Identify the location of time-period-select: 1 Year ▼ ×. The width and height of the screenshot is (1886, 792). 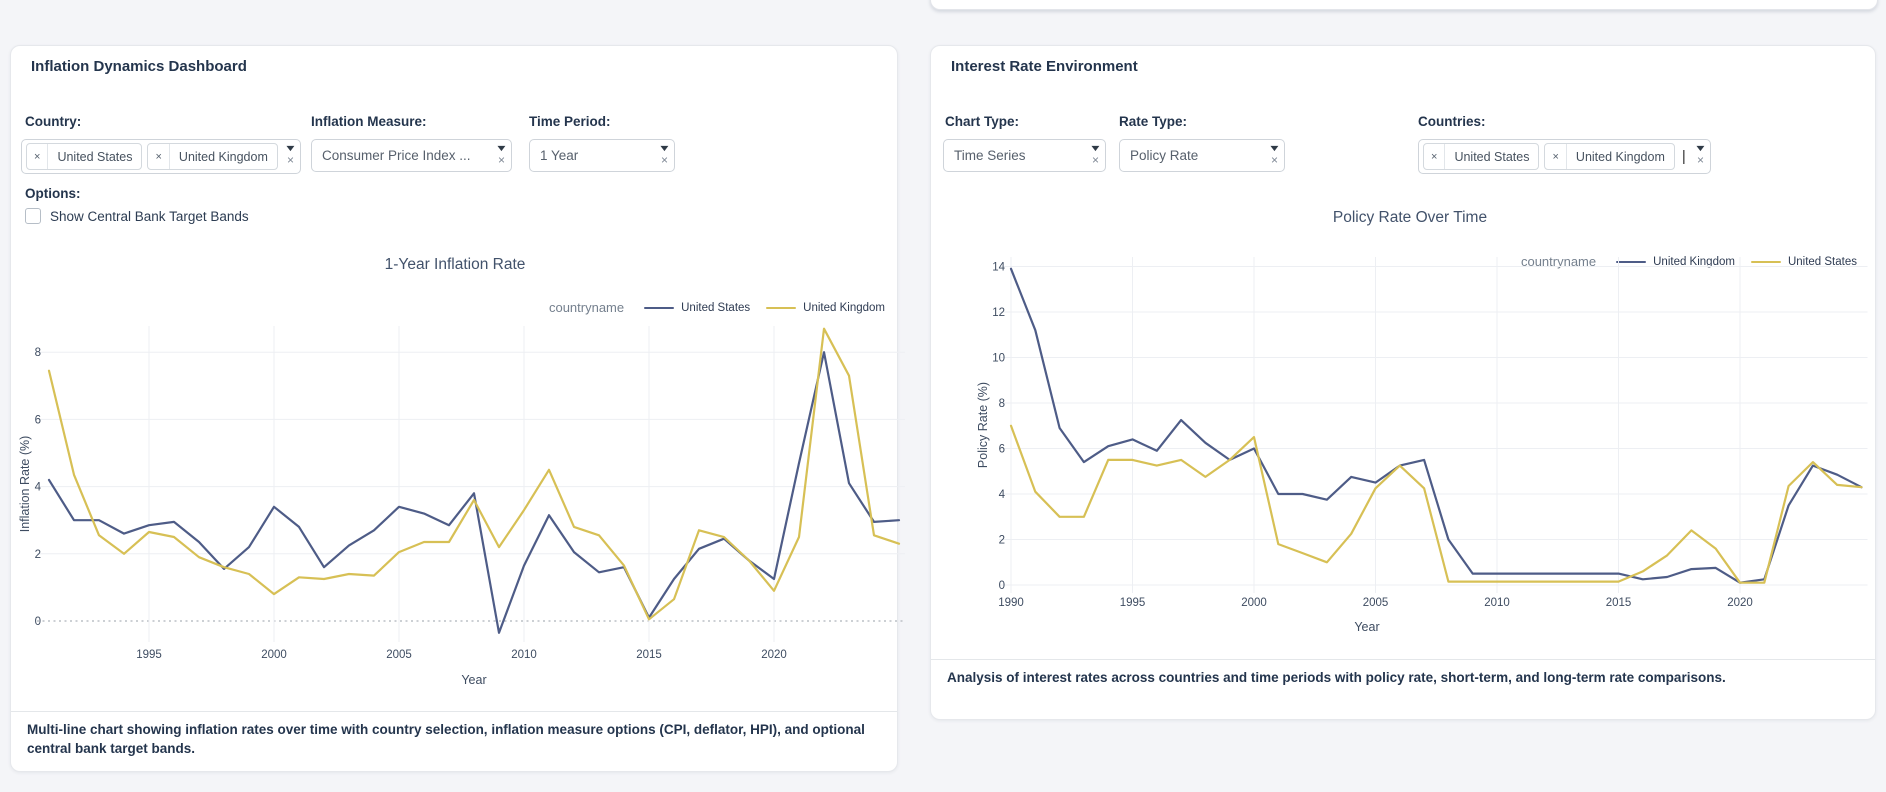
(602, 155).